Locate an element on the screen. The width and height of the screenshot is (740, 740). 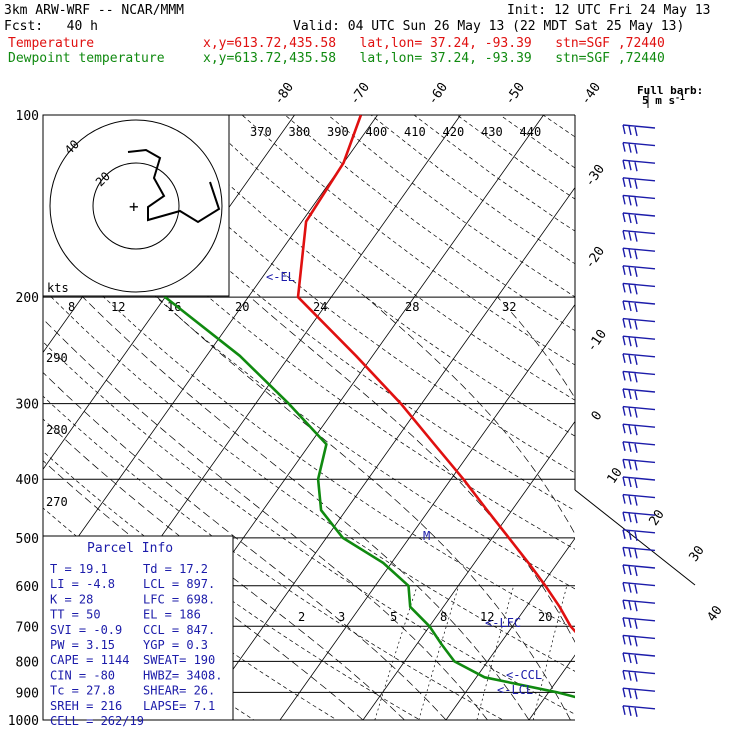
isotherm-label: -10 is located at coordinates (597, 341).